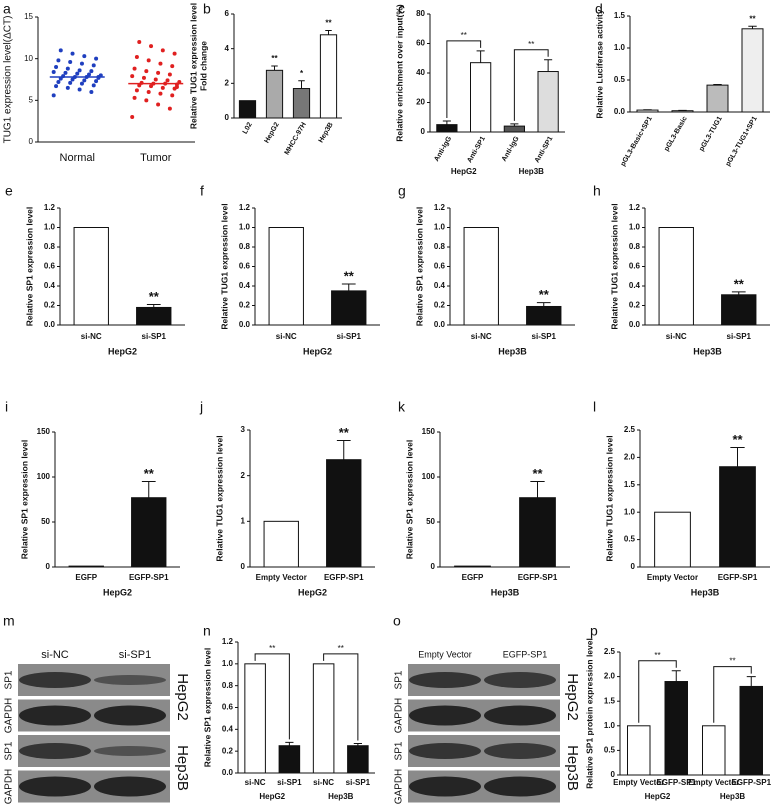  I want to click on row-label: GAPDH, so click(9, 716).